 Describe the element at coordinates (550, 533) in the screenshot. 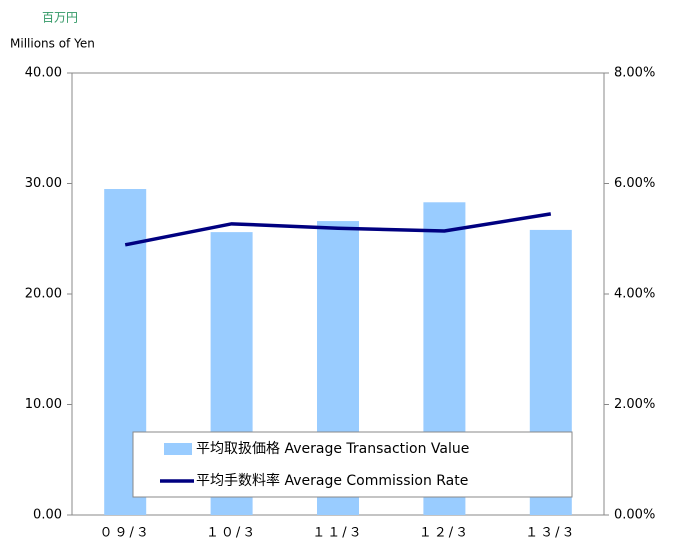

I see `x-tick-label: １３/３` at that location.